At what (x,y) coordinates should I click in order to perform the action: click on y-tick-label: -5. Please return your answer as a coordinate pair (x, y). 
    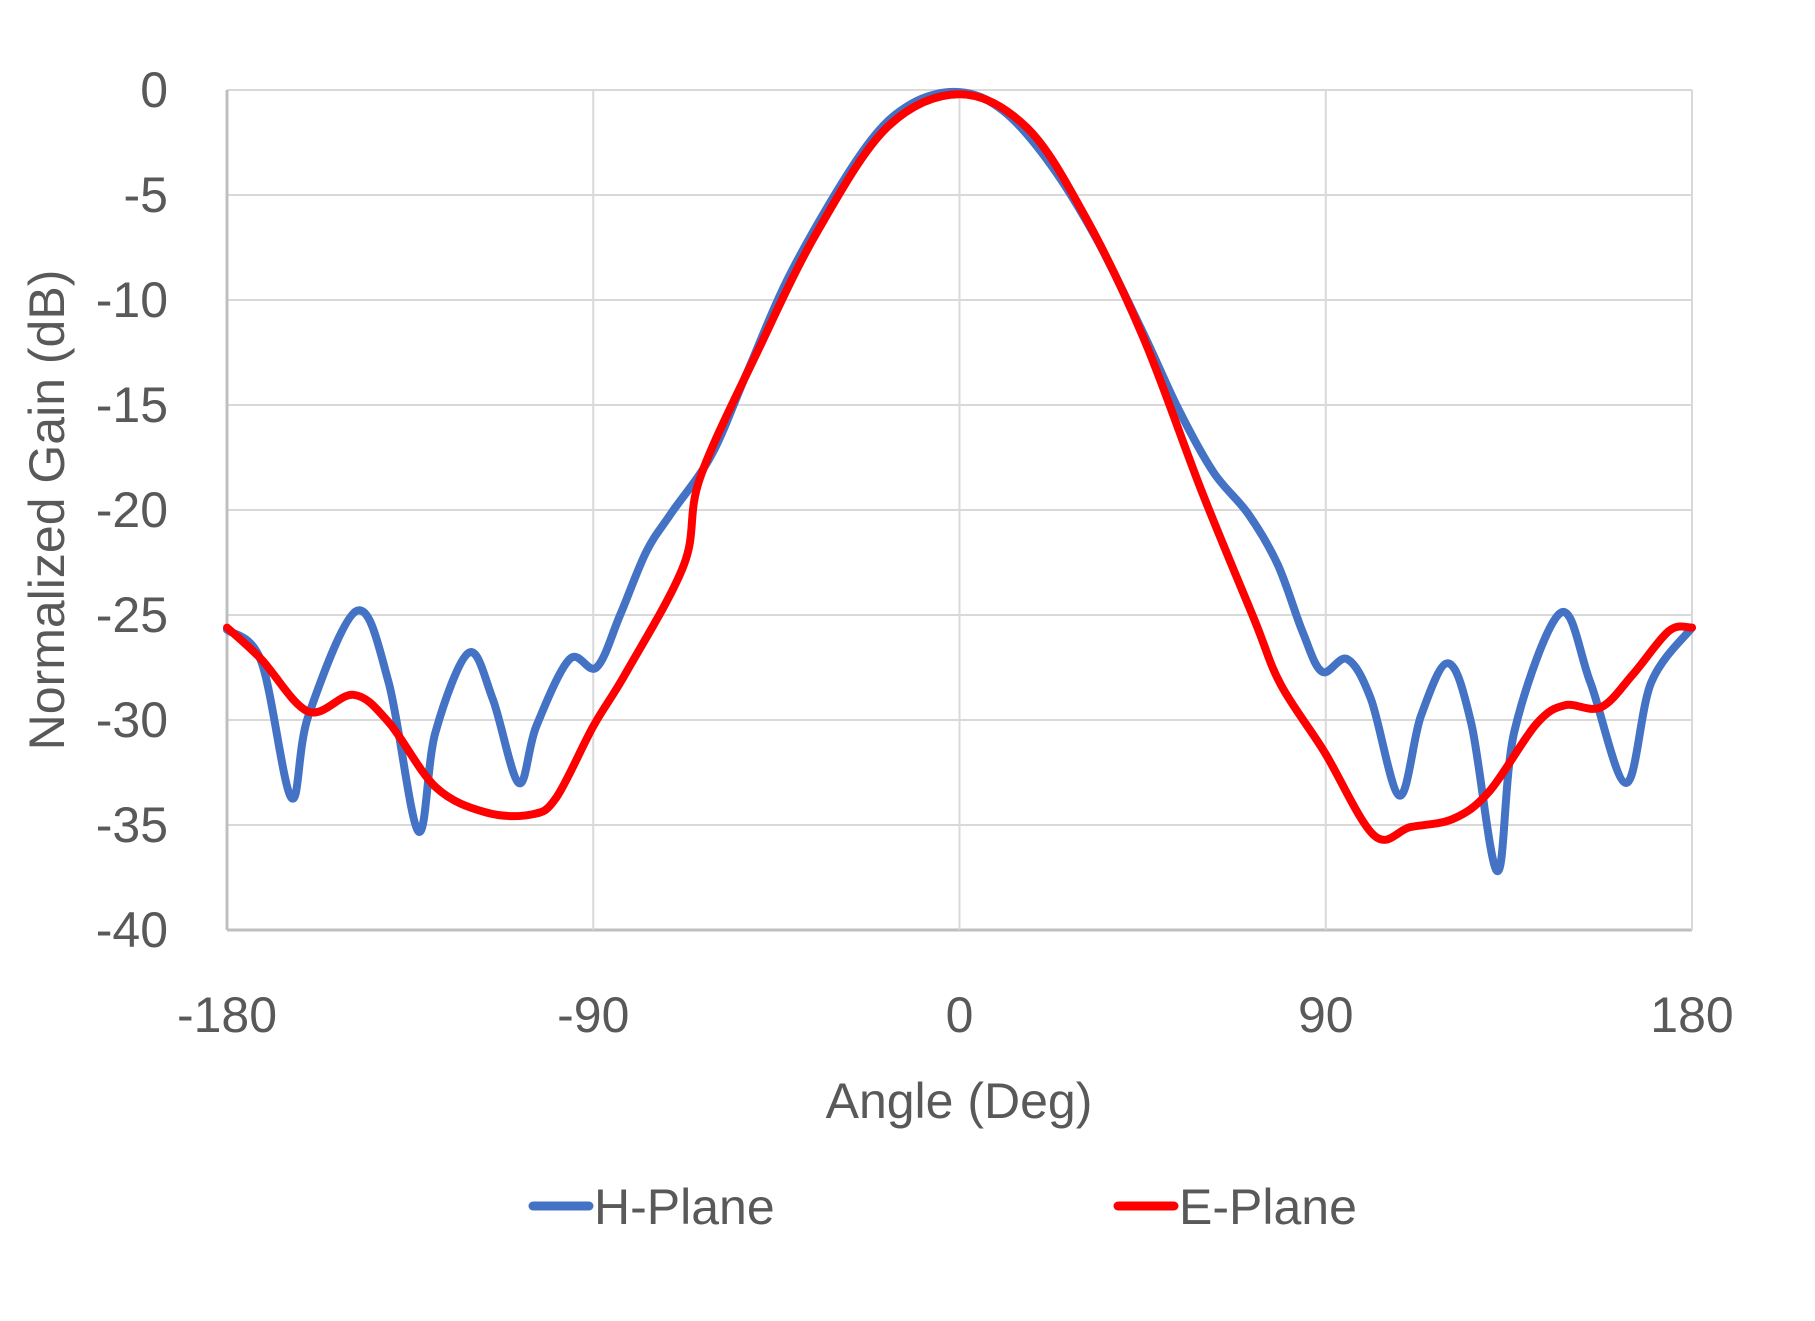
    Looking at the image, I should click on (146, 195).